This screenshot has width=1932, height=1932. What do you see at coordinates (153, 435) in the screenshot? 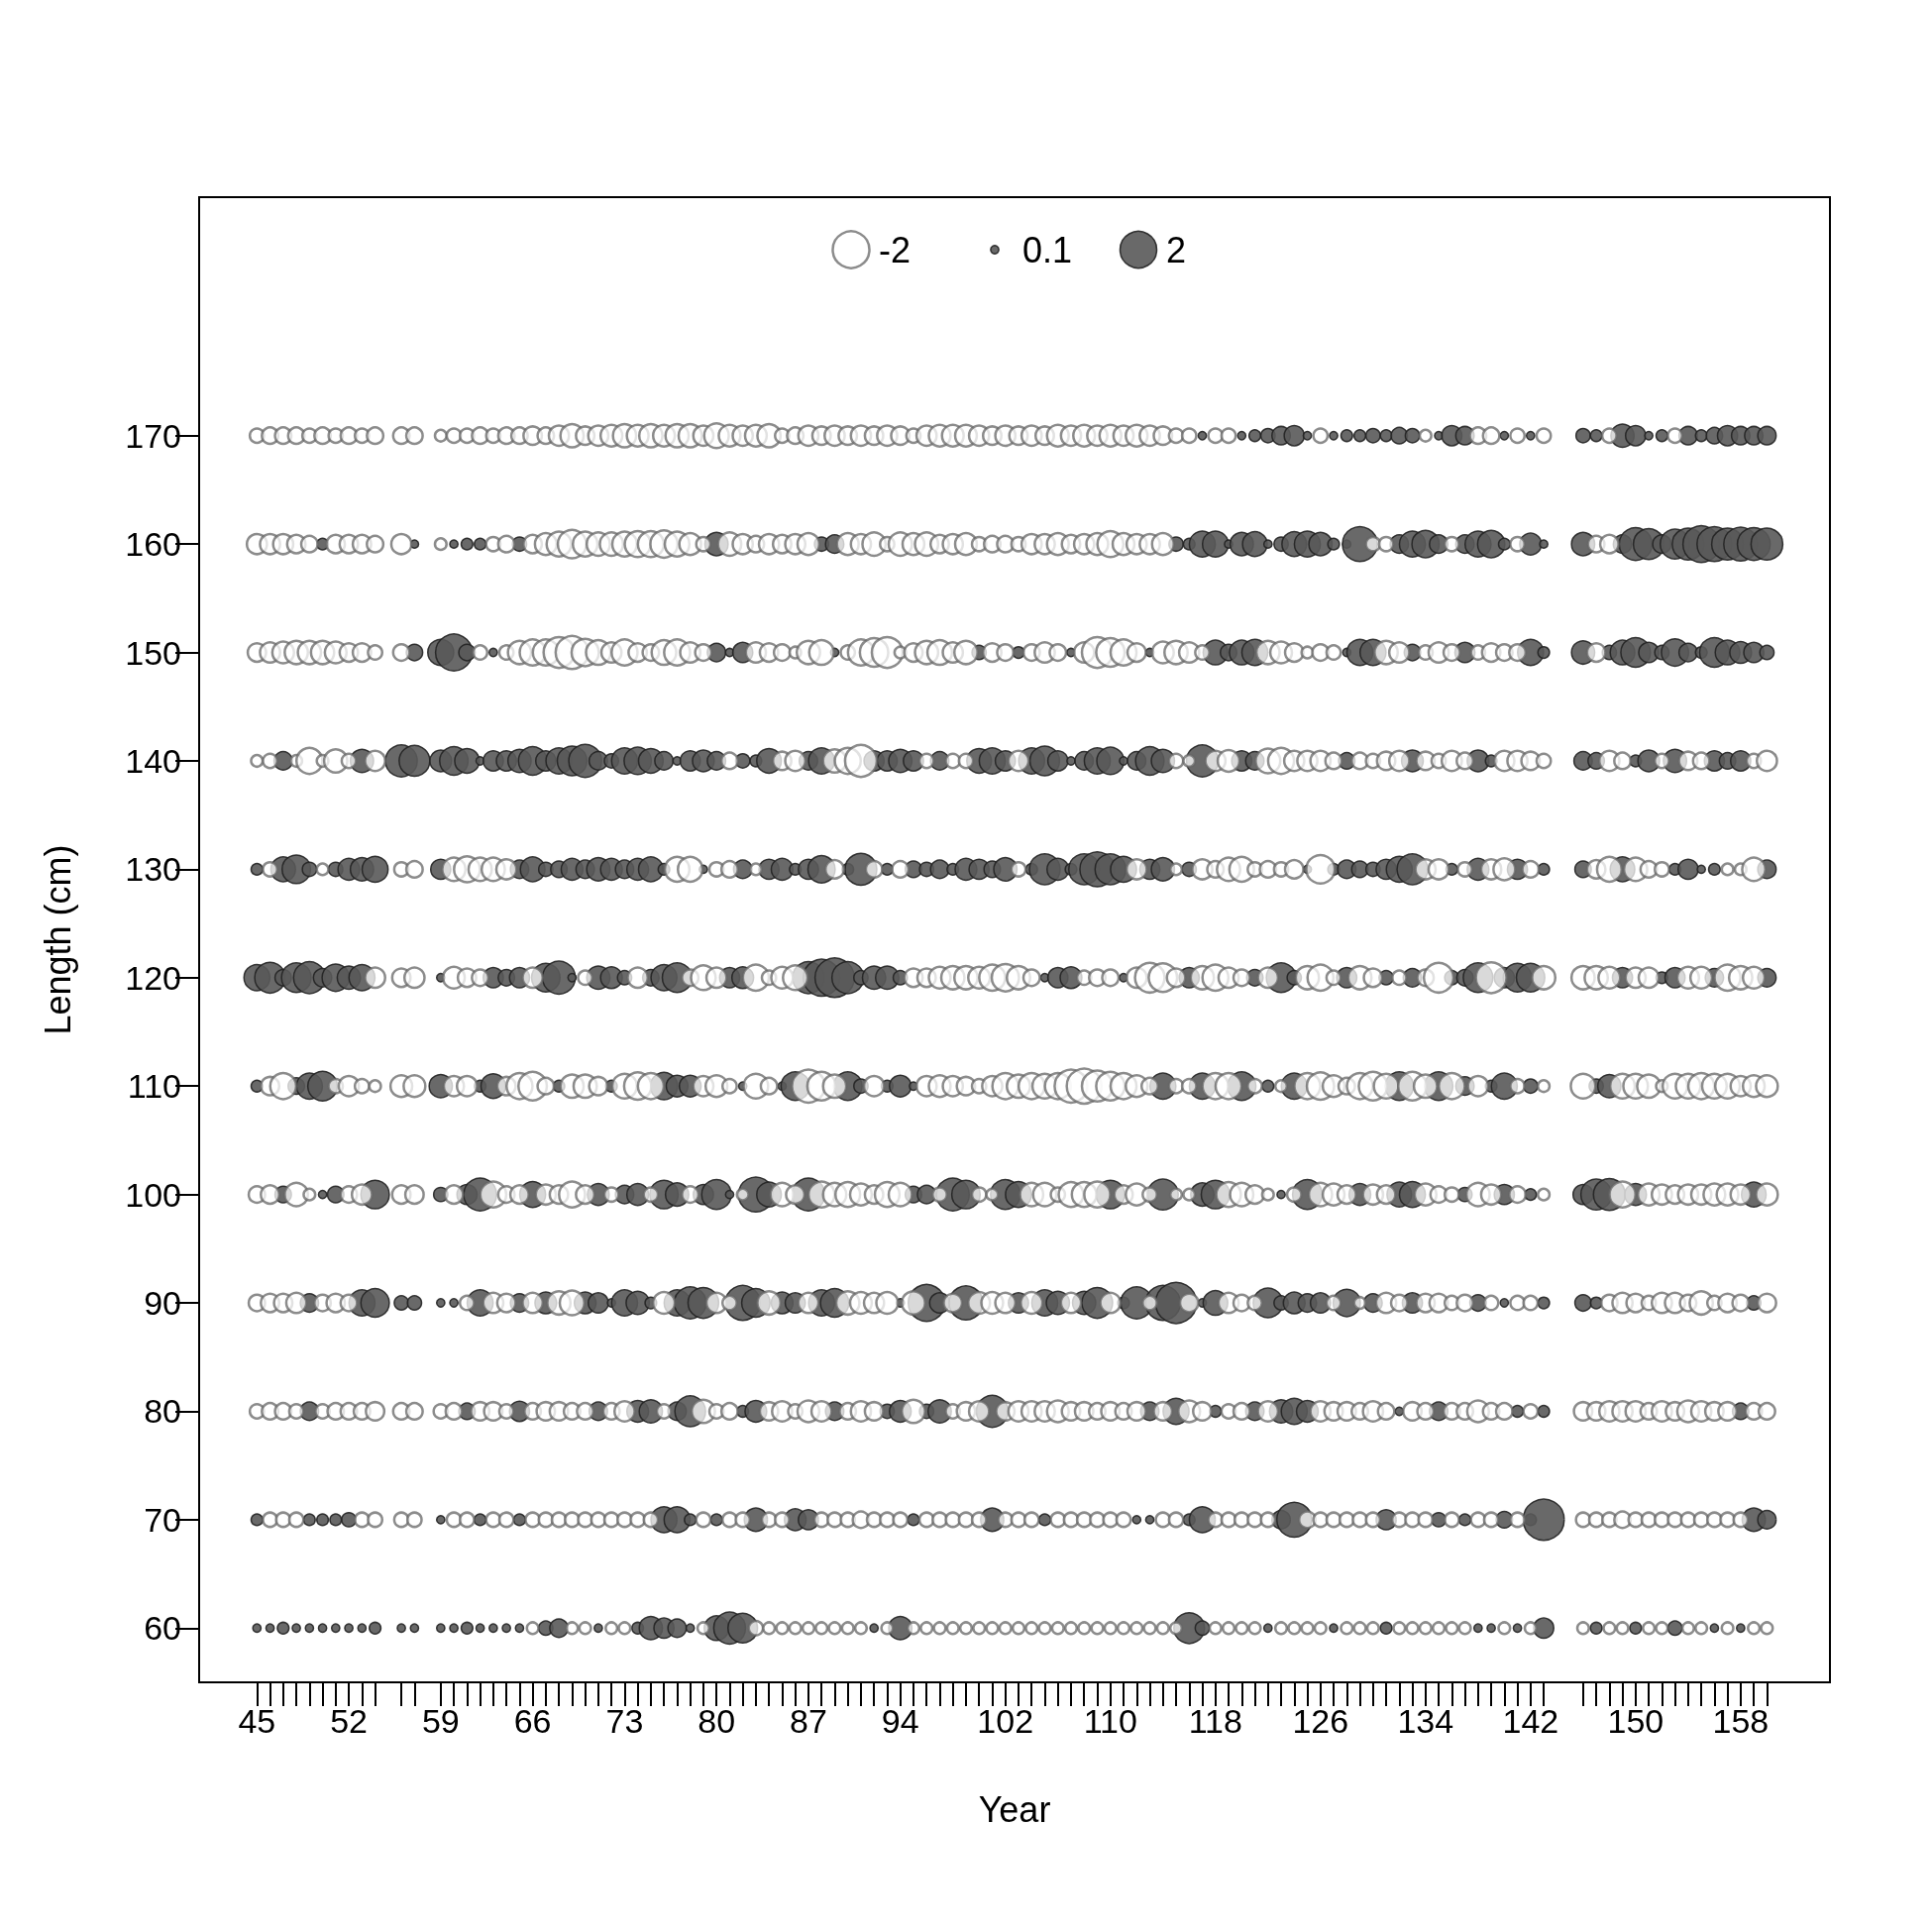
I see `y-tick-label: 170` at bounding box center [153, 435].